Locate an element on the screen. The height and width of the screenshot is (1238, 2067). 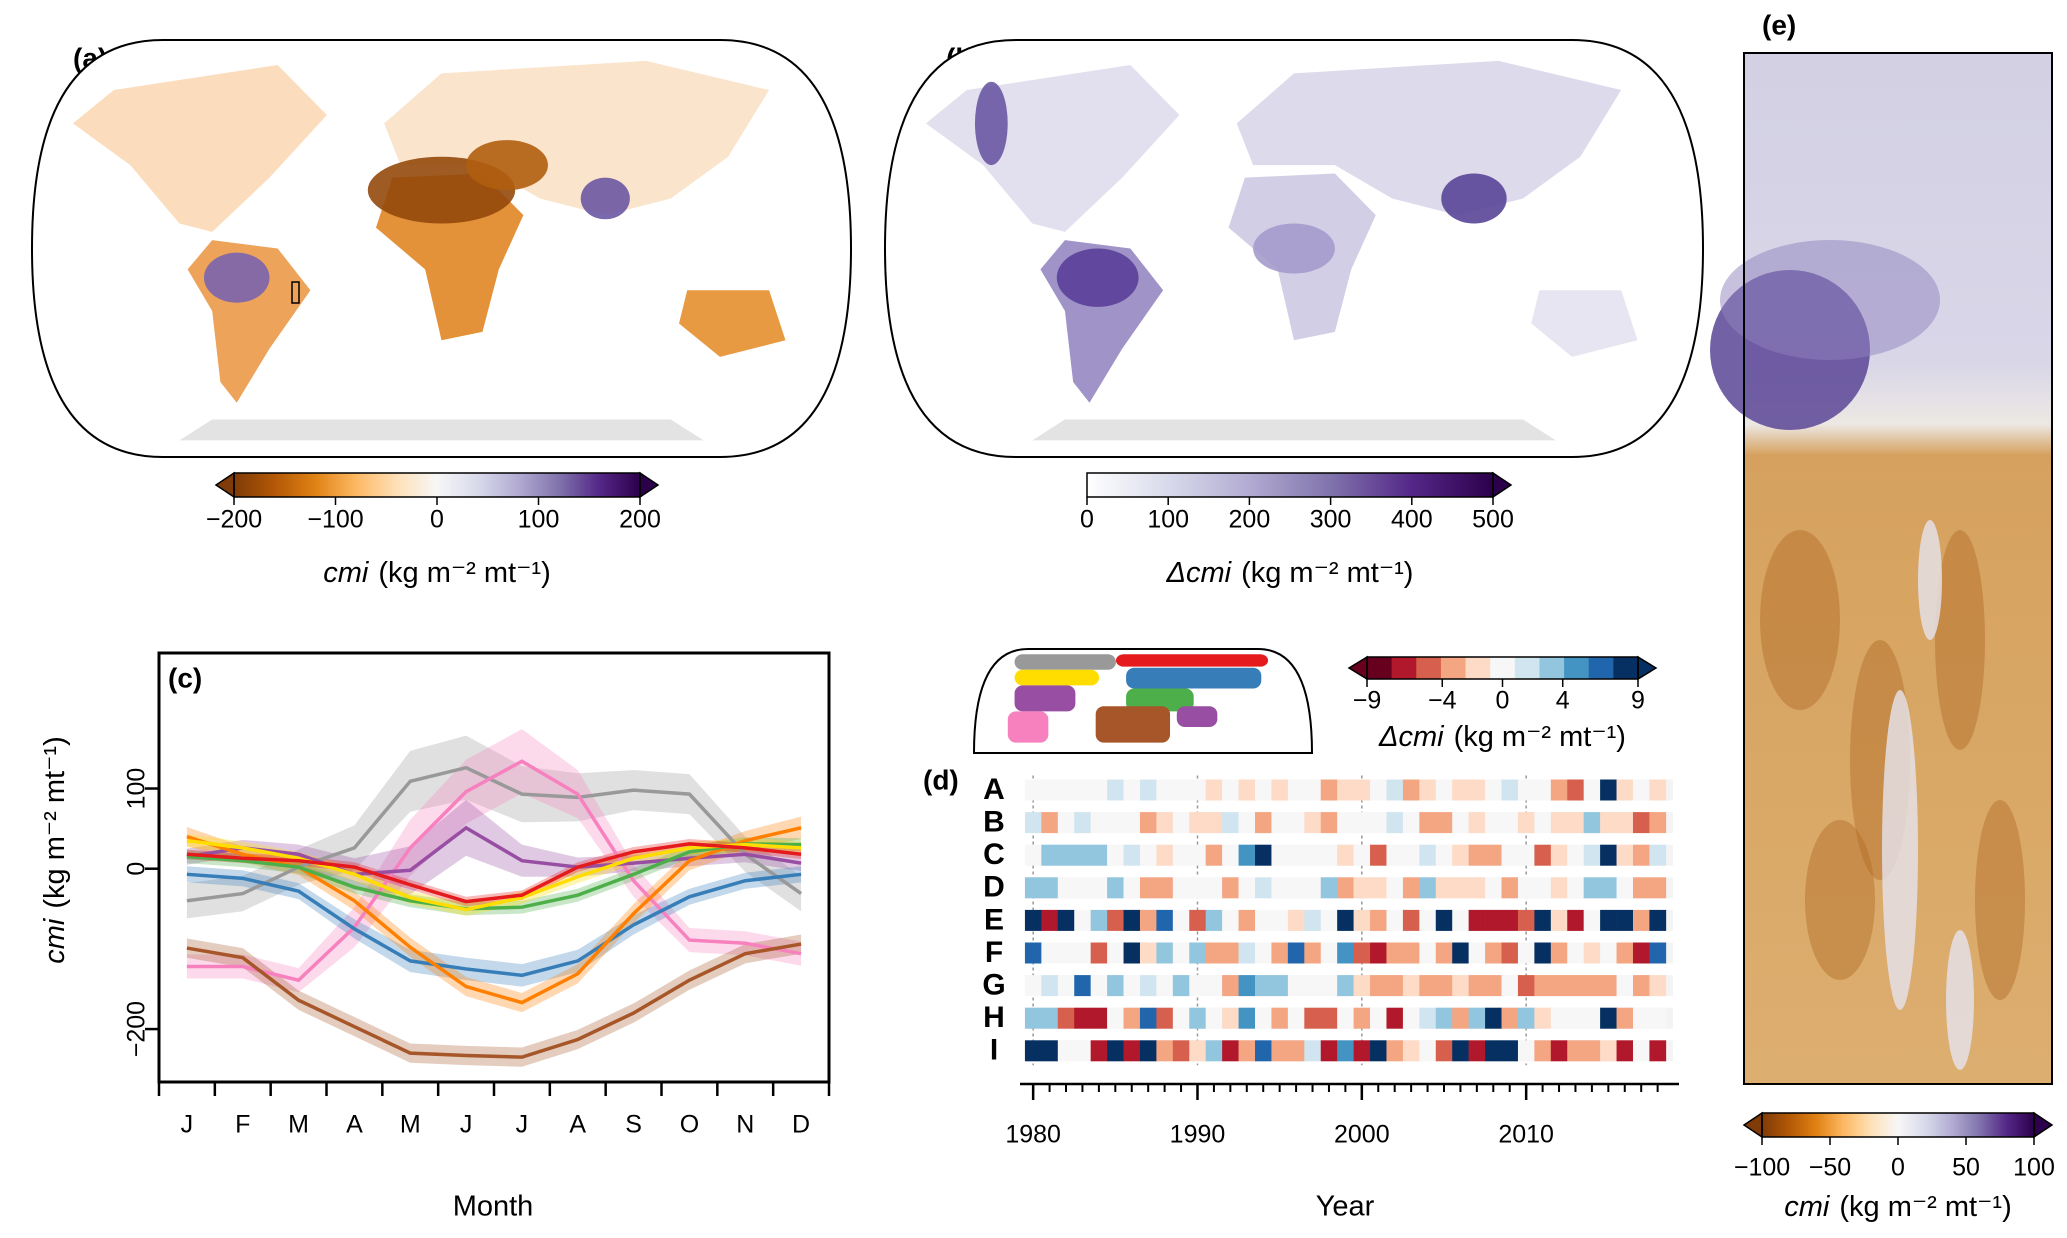
colorbar-tick-label: 9 is located at coordinates (1638, 701).